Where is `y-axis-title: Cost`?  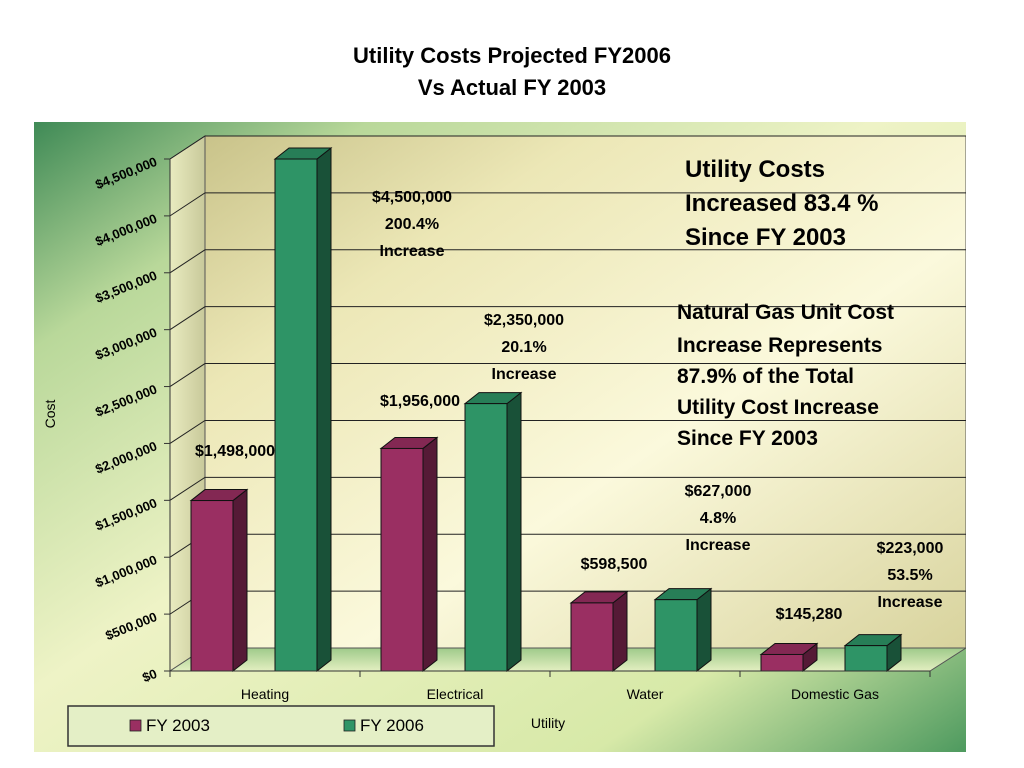
y-axis-title: Cost is located at coordinates (50, 414).